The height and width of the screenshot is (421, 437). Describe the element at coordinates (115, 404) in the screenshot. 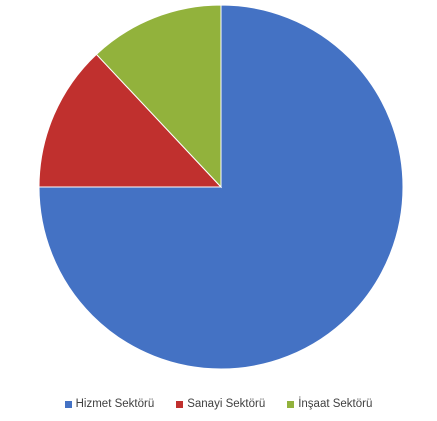

I see `legend-label-hizmet: Hizmet Sektörü` at that location.